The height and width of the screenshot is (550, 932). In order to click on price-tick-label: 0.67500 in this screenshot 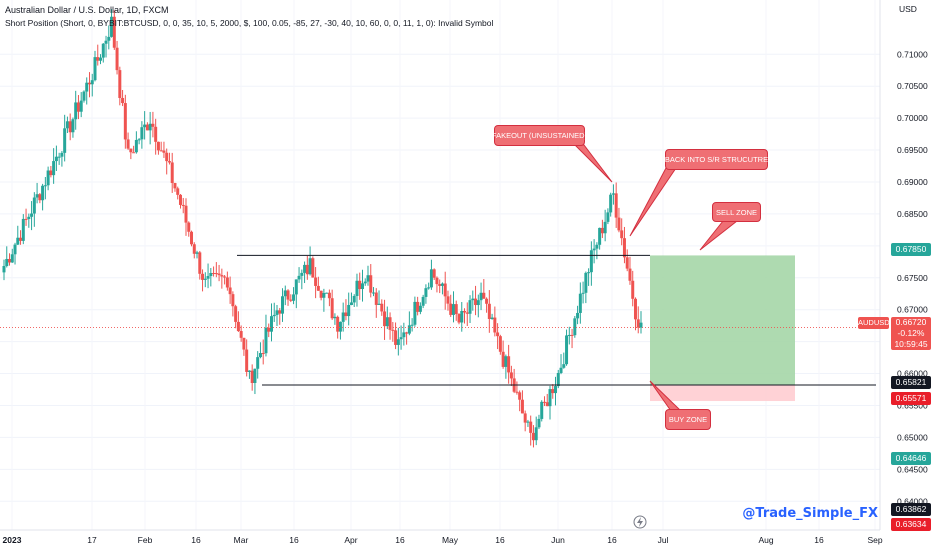, I will do `click(912, 278)`.